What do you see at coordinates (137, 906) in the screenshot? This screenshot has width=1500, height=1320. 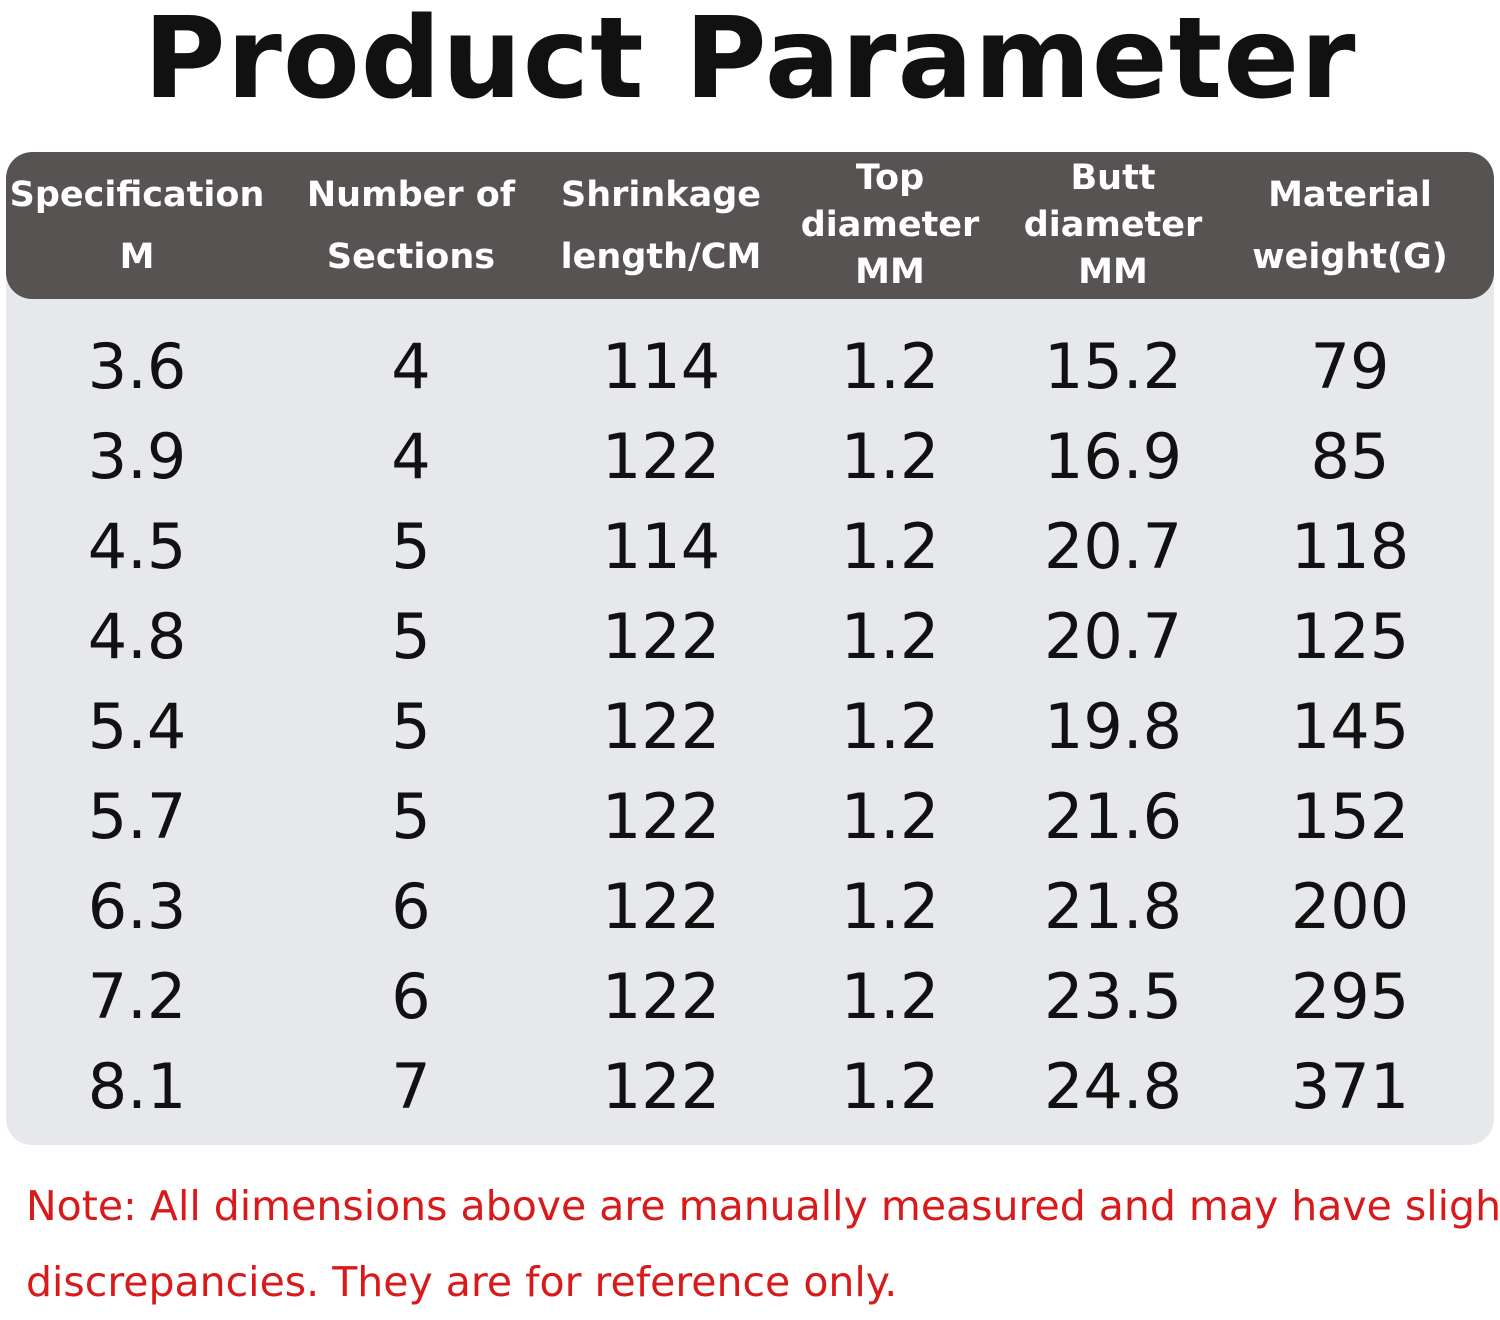 I see `cell-specification: 6.3` at bounding box center [137, 906].